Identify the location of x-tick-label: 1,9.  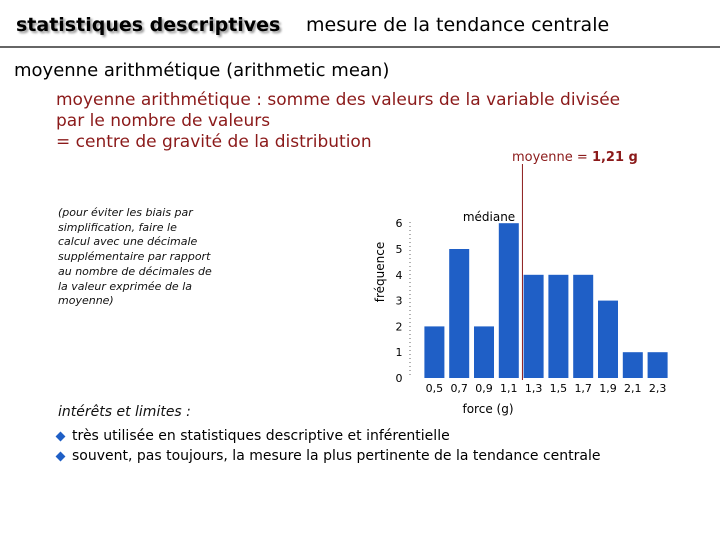
(608, 388).